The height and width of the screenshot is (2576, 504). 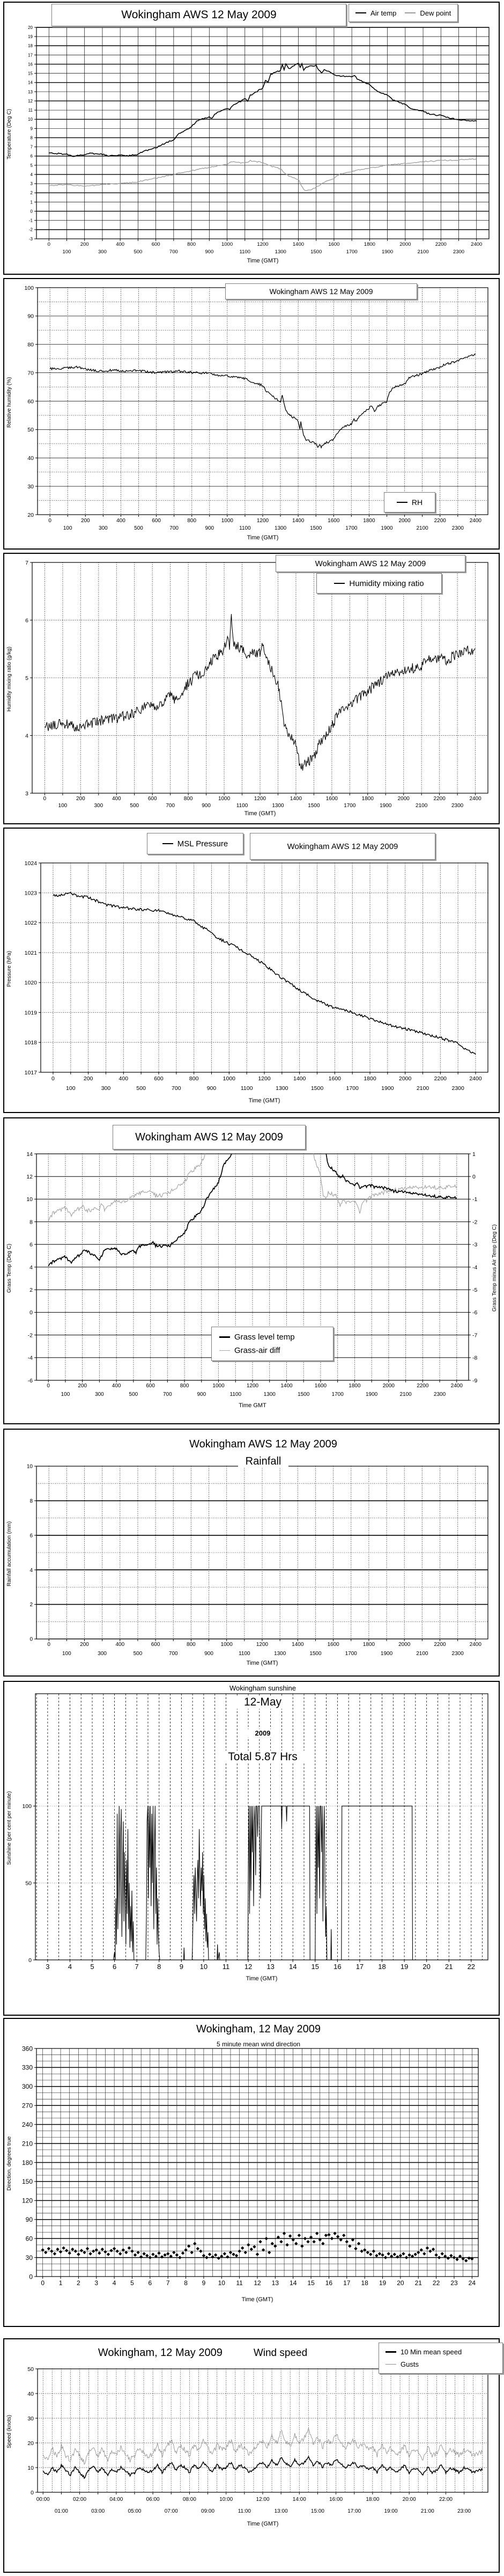 What do you see at coordinates (354, 2511) in the screenshot?
I see `svg-text: 17:00` at bounding box center [354, 2511].